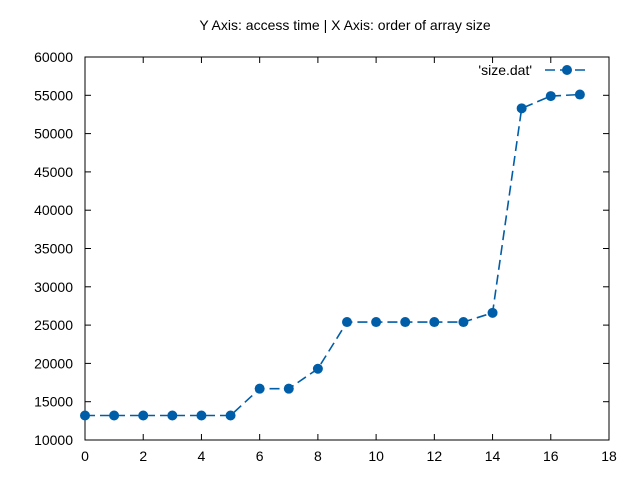 The height and width of the screenshot is (485, 640). Describe the element at coordinates (53, 95) in the screenshot. I see `y-tick-label: 55000` at that location.